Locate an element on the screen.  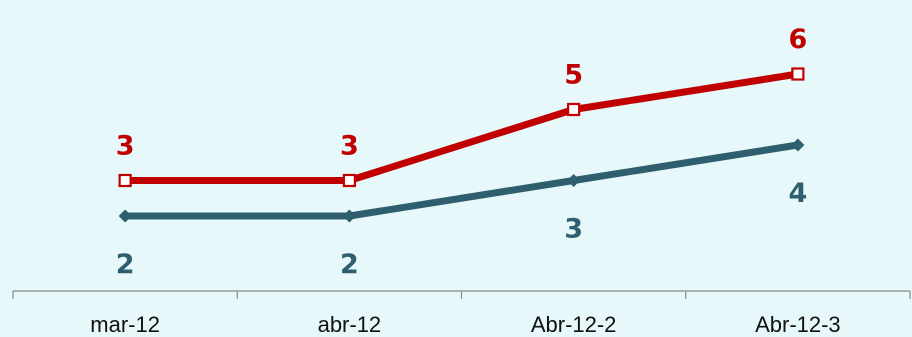
series-1-data-label: 5 is located at coordinates (573, 75).